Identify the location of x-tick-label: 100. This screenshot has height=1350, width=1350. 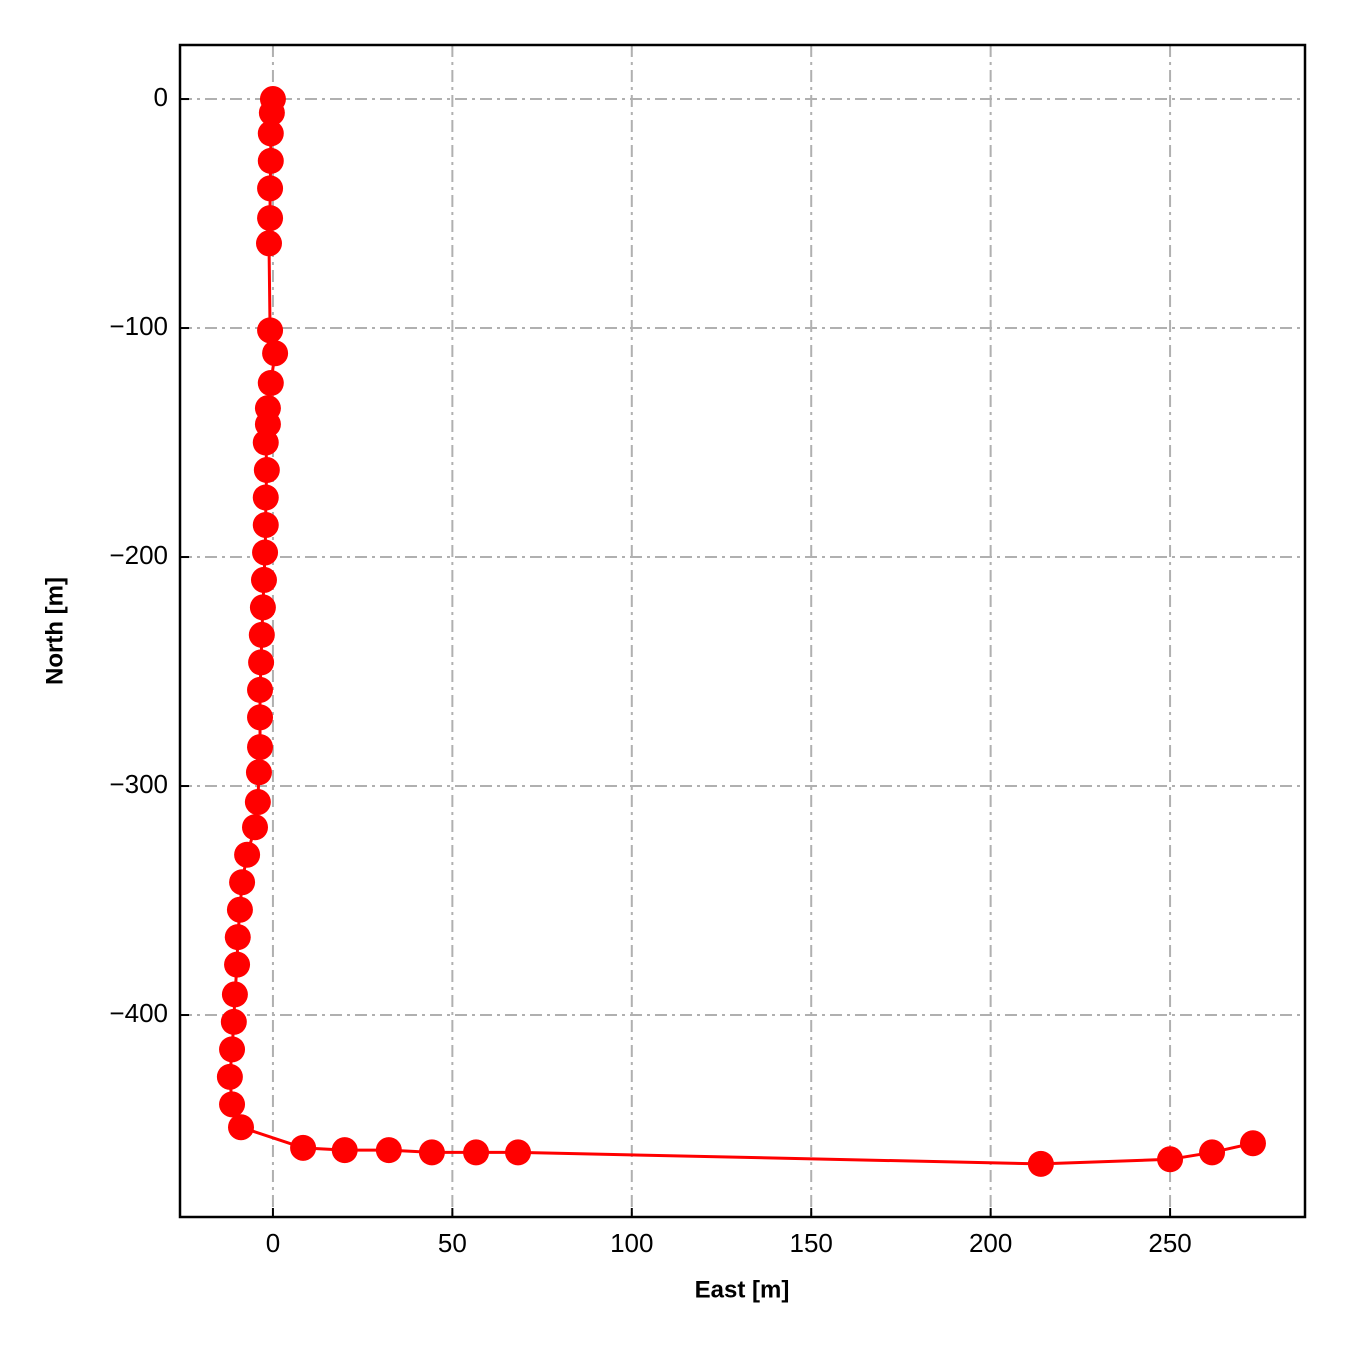
(631, 1243).